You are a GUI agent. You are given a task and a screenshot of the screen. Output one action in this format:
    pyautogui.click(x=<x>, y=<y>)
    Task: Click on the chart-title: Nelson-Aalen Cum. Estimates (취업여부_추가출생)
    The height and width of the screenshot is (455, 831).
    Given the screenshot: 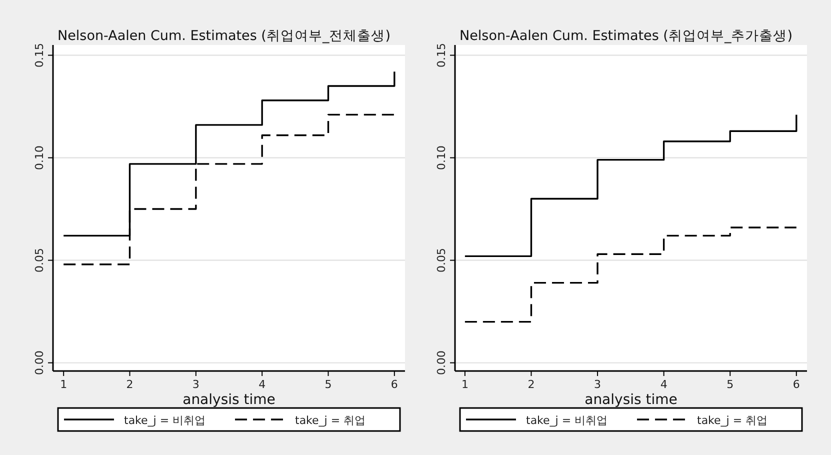 What is the action you would take?
    pyautogui.click(x=626, y=36)
    